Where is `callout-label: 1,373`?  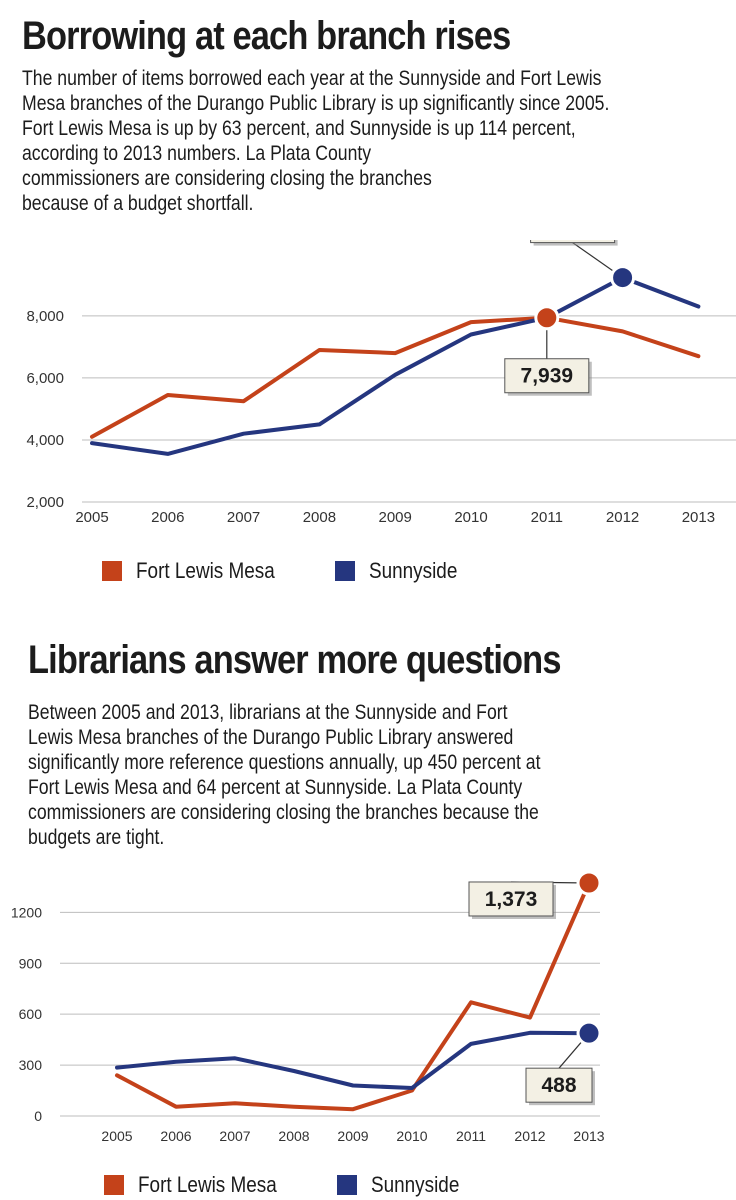
callout-label: 1,373 is located at coordinates (511, 899).